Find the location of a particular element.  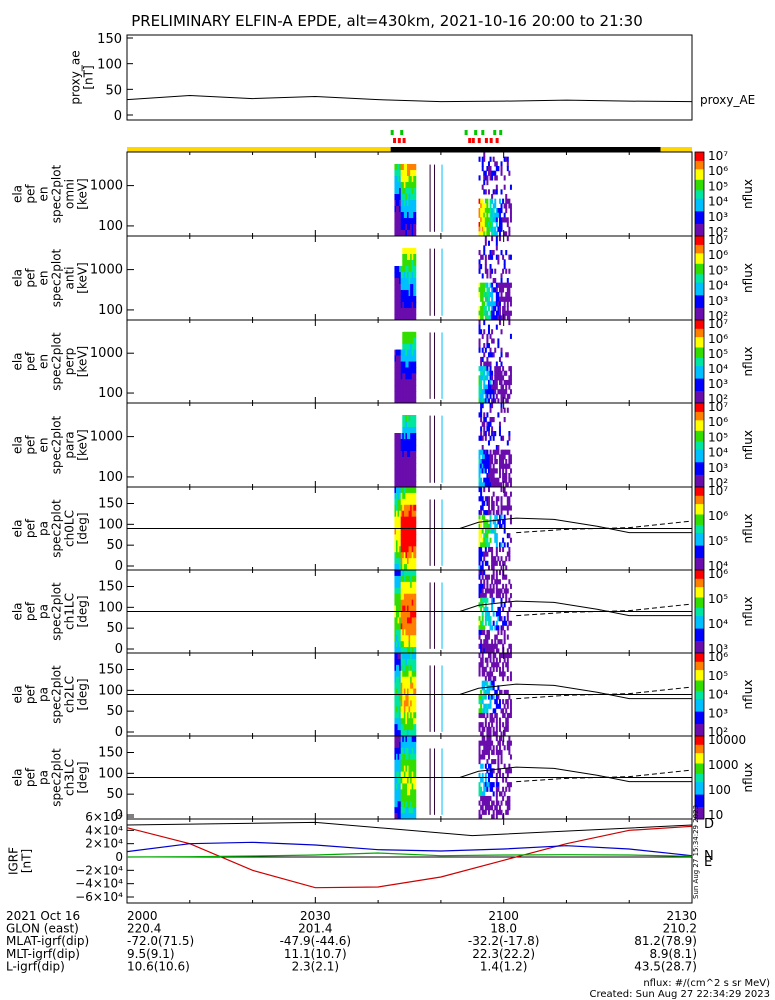

energy-panel-ylabel-line: [keV] is located at coordinates (83, 444).